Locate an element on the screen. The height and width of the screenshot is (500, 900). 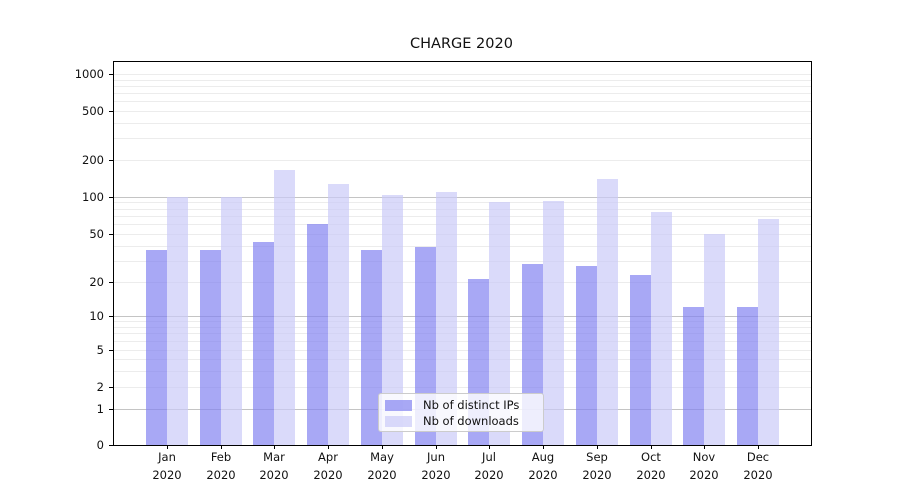
bar-nb-of-distinct-ips-mar-2020 is located at coordinates (263, 343).